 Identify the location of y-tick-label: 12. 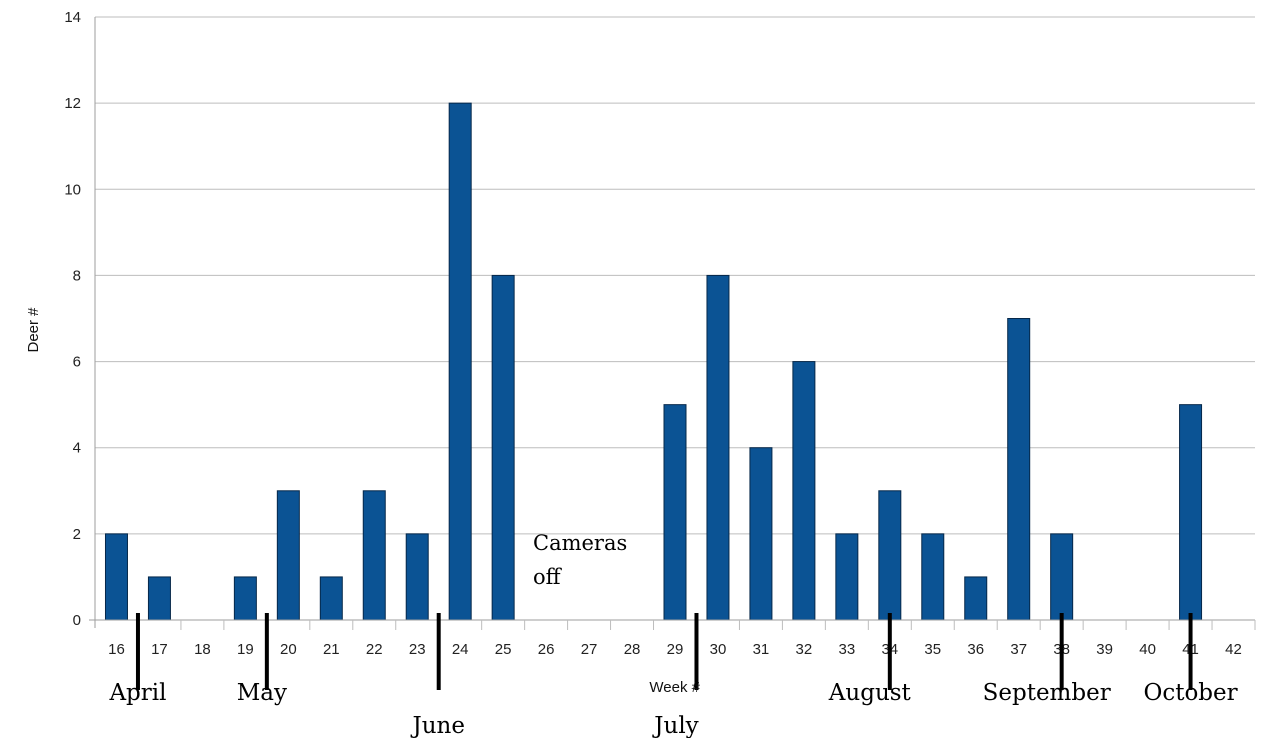
(72, 103).